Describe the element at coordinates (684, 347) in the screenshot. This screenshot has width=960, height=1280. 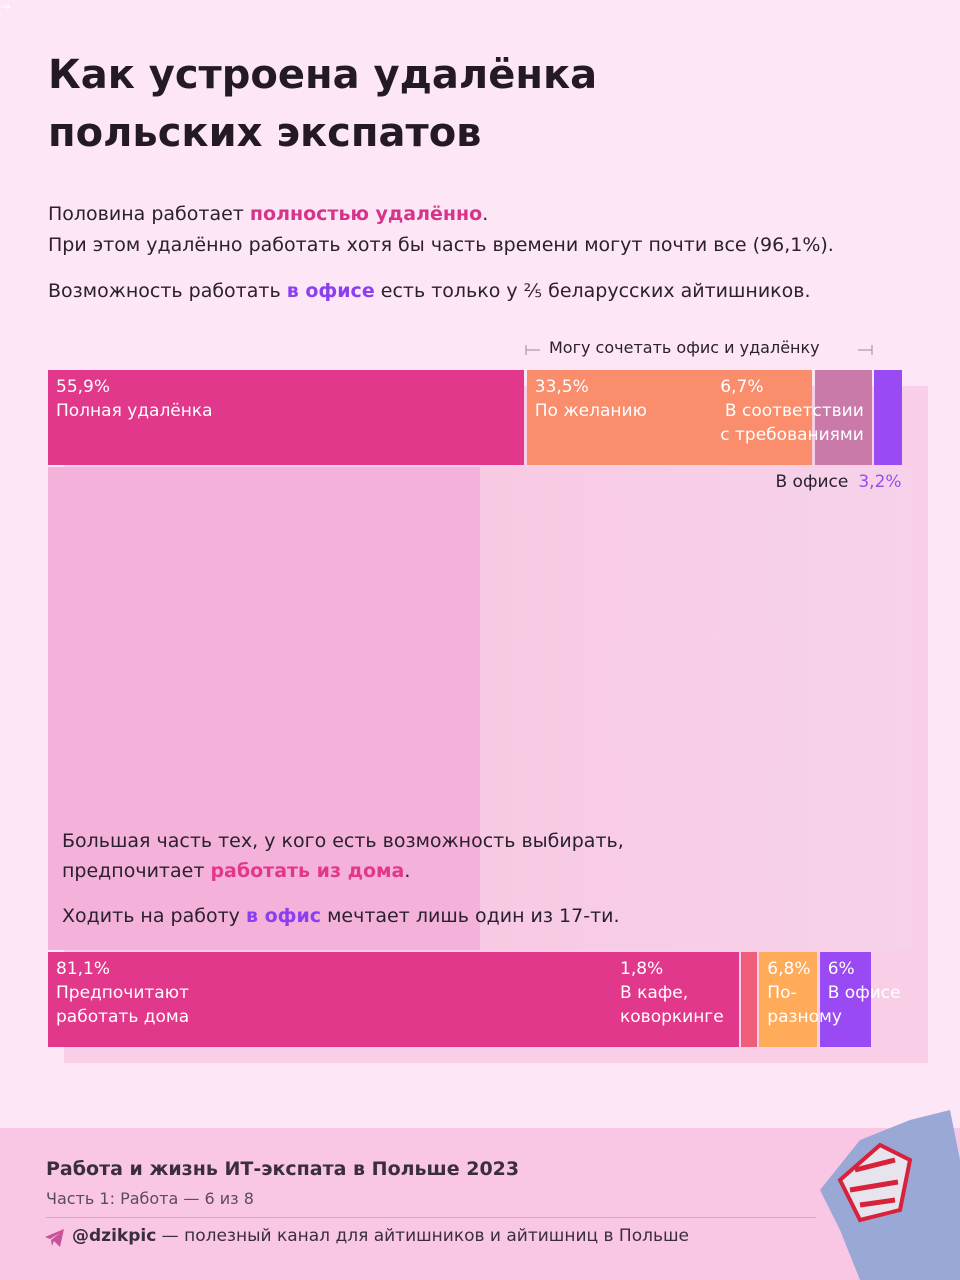
I see `annotation: Могу сочетать офис и удалёнку` at that location.